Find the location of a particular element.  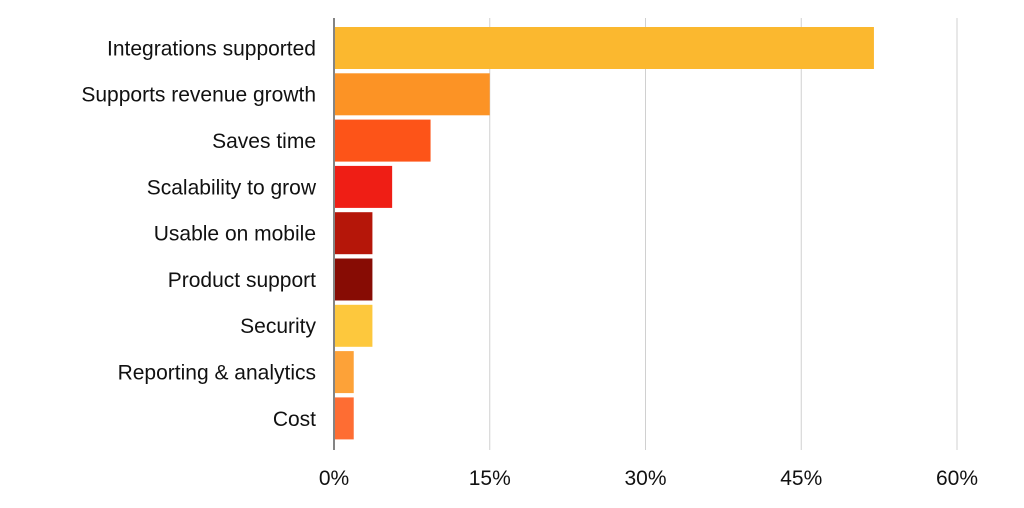

bar-integrations-supported is located at coordinates (604, 48).